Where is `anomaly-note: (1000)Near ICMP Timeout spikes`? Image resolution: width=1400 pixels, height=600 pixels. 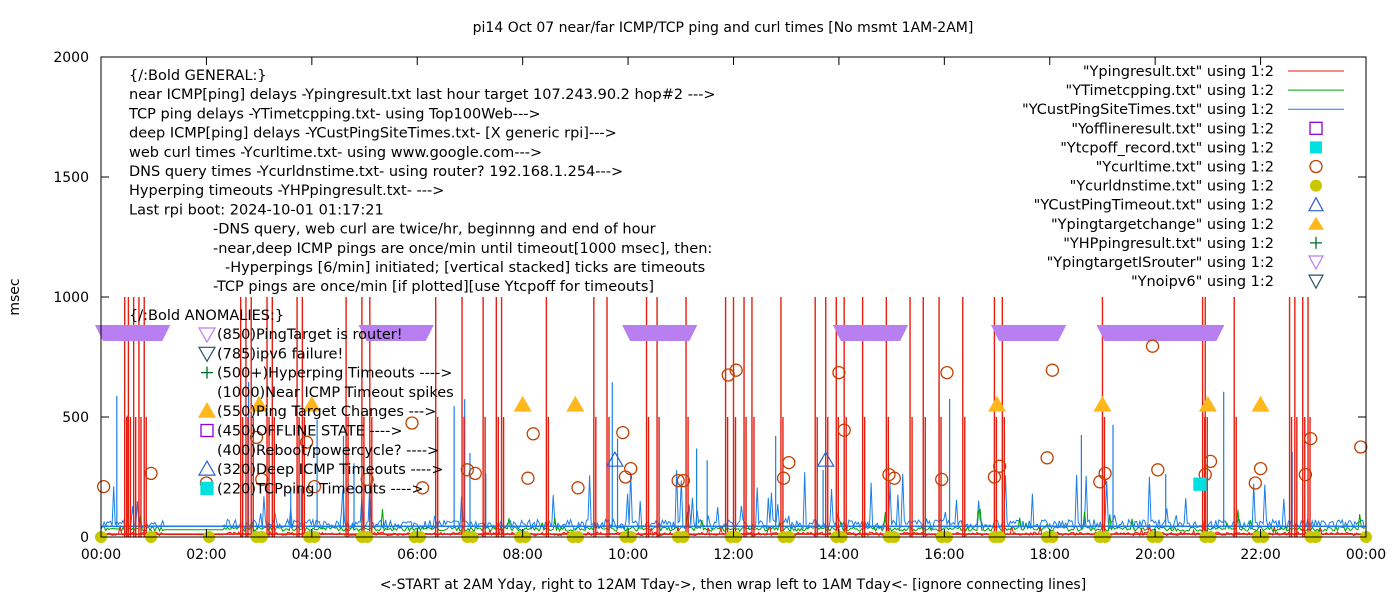
anomaly-note: (1000)Near ICMP Timeout spikes is located at coordinates (335, 393).